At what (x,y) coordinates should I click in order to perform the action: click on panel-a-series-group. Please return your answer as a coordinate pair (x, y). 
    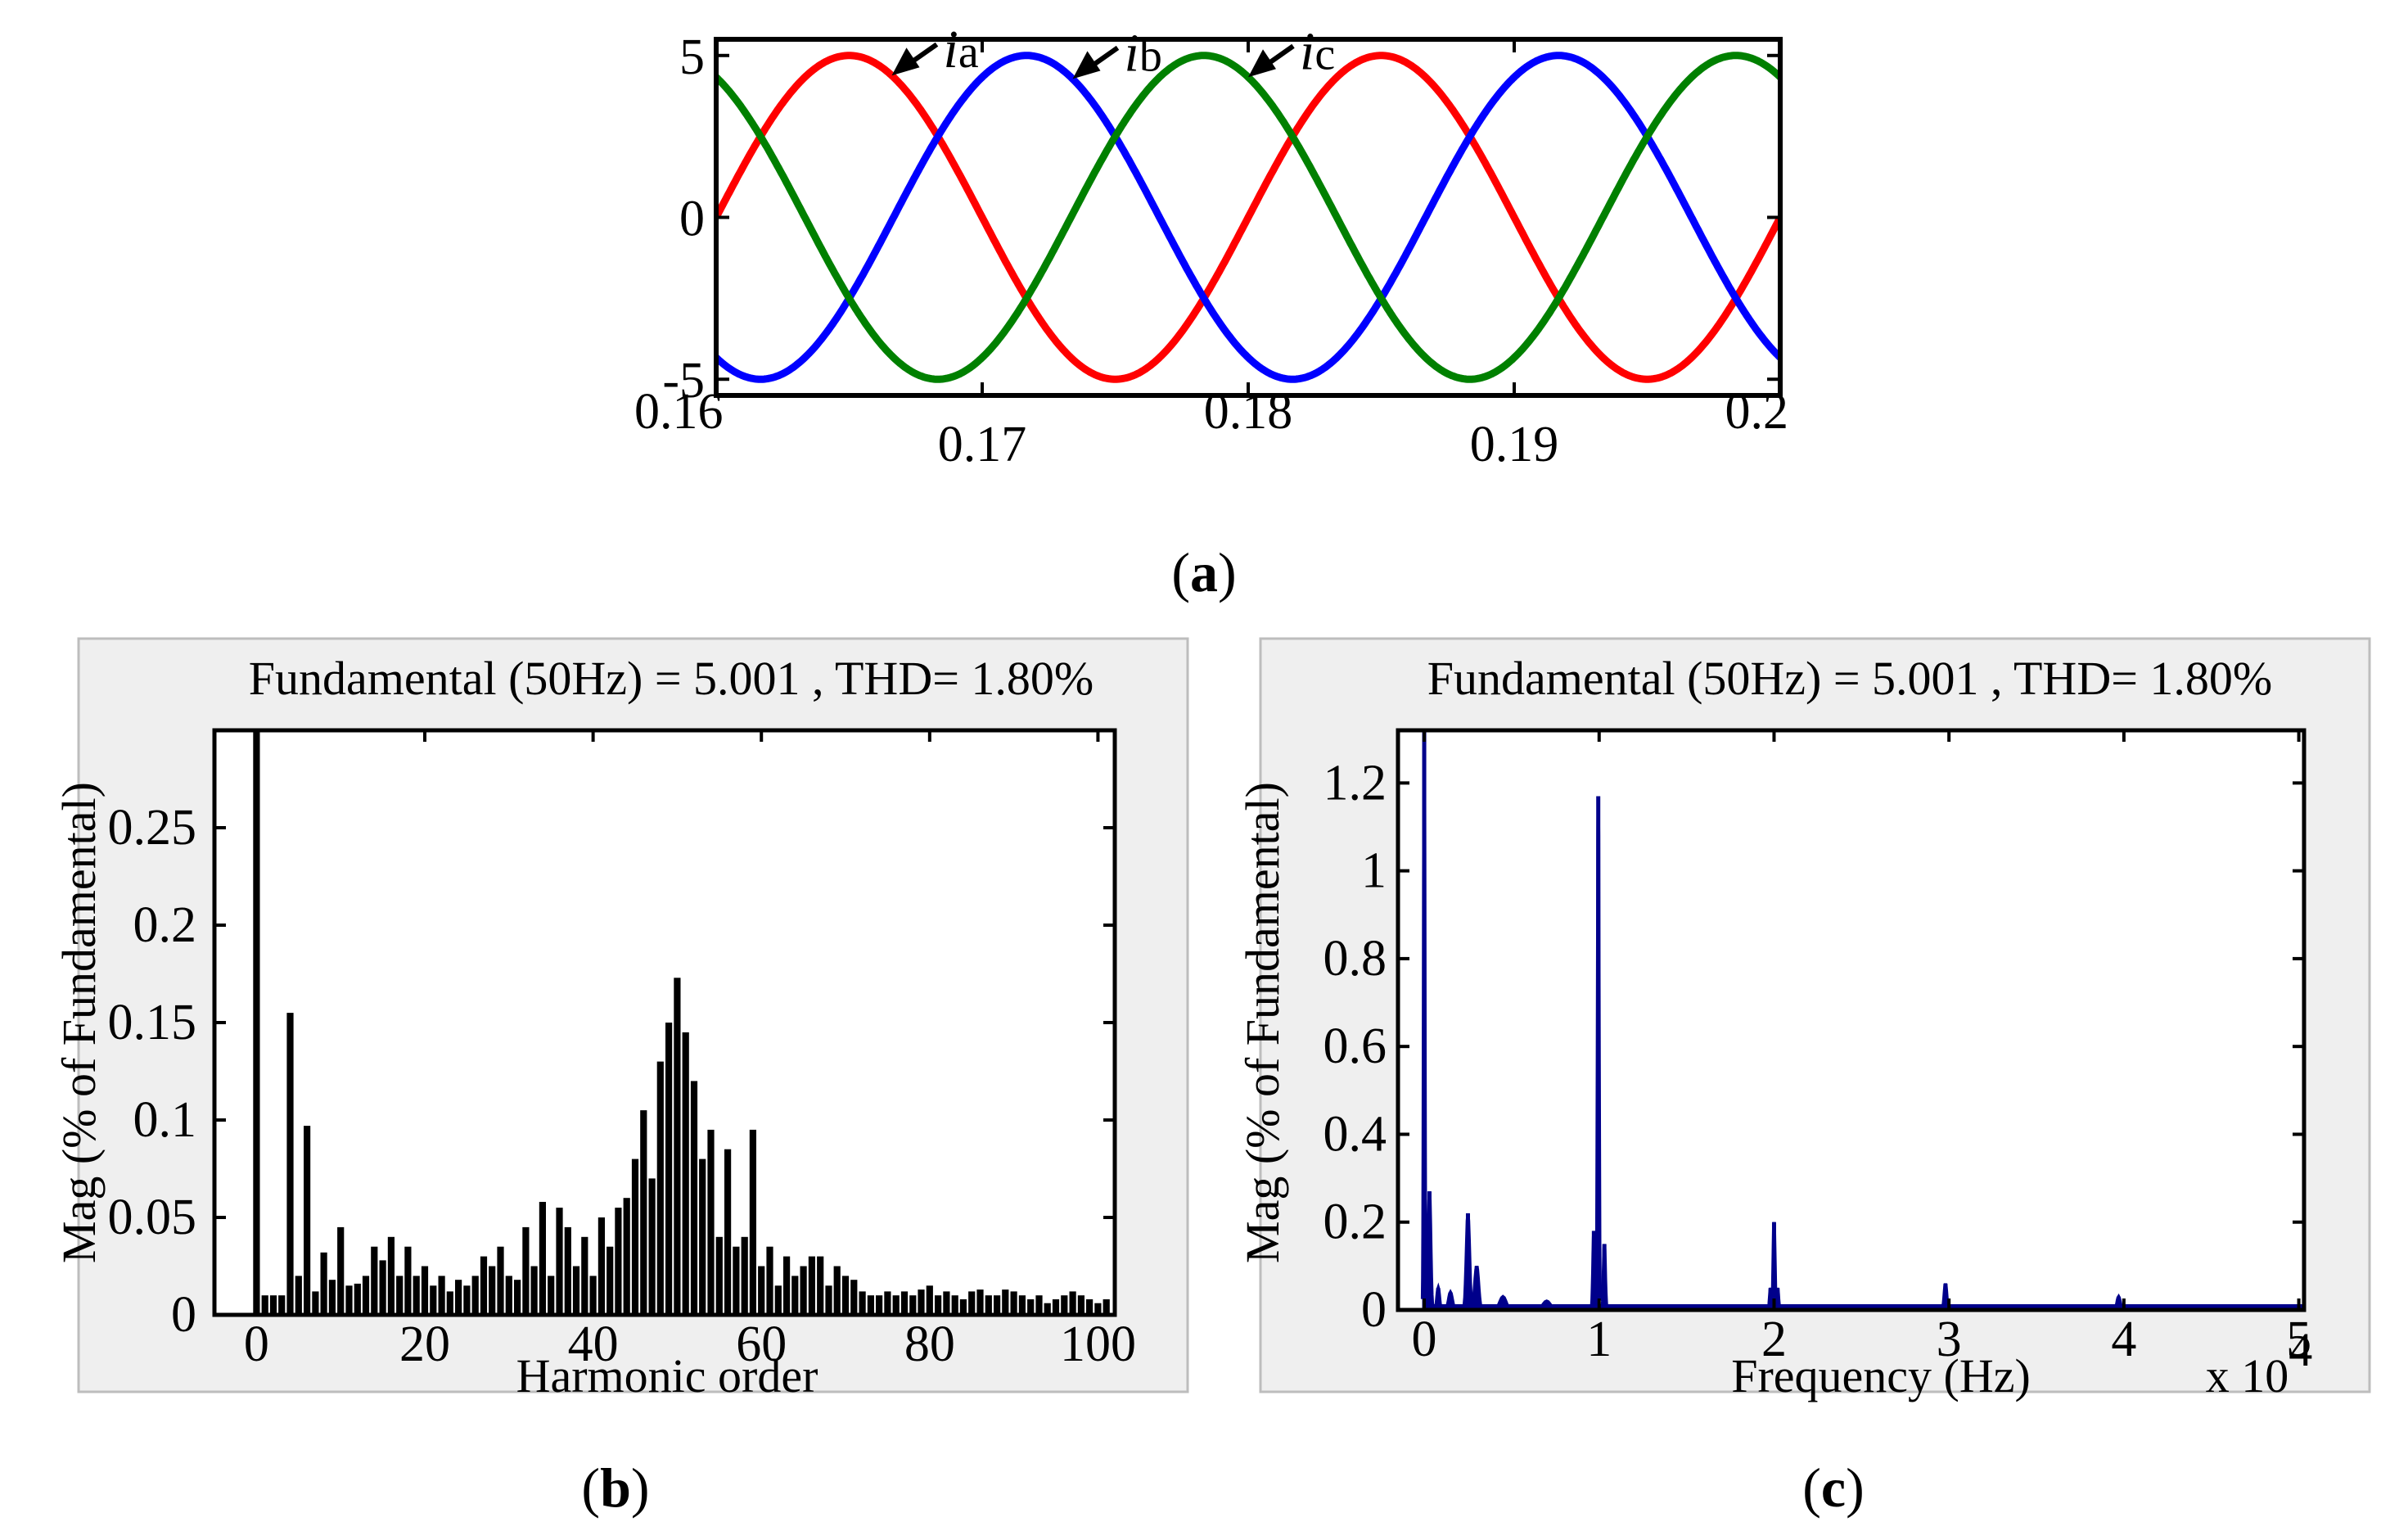
    Looking at the image, I should click on (1248, 217).